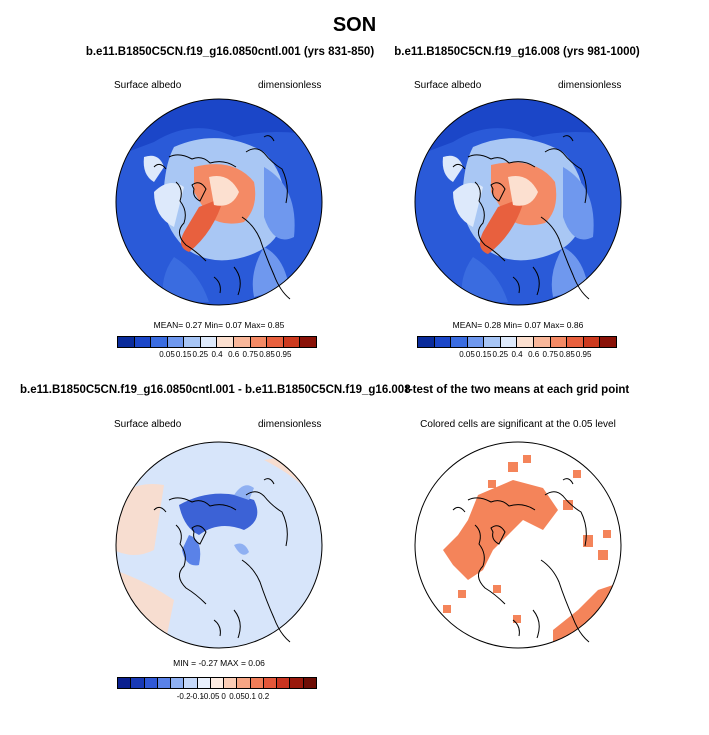 Image resolution: width=709 pixels, height=735 pixels. I want to click on panel-2-colorbar-labels: 0.05 0.15 0.25 0.4 0.6 0.75 0.85 0.95, so click(517, 356).